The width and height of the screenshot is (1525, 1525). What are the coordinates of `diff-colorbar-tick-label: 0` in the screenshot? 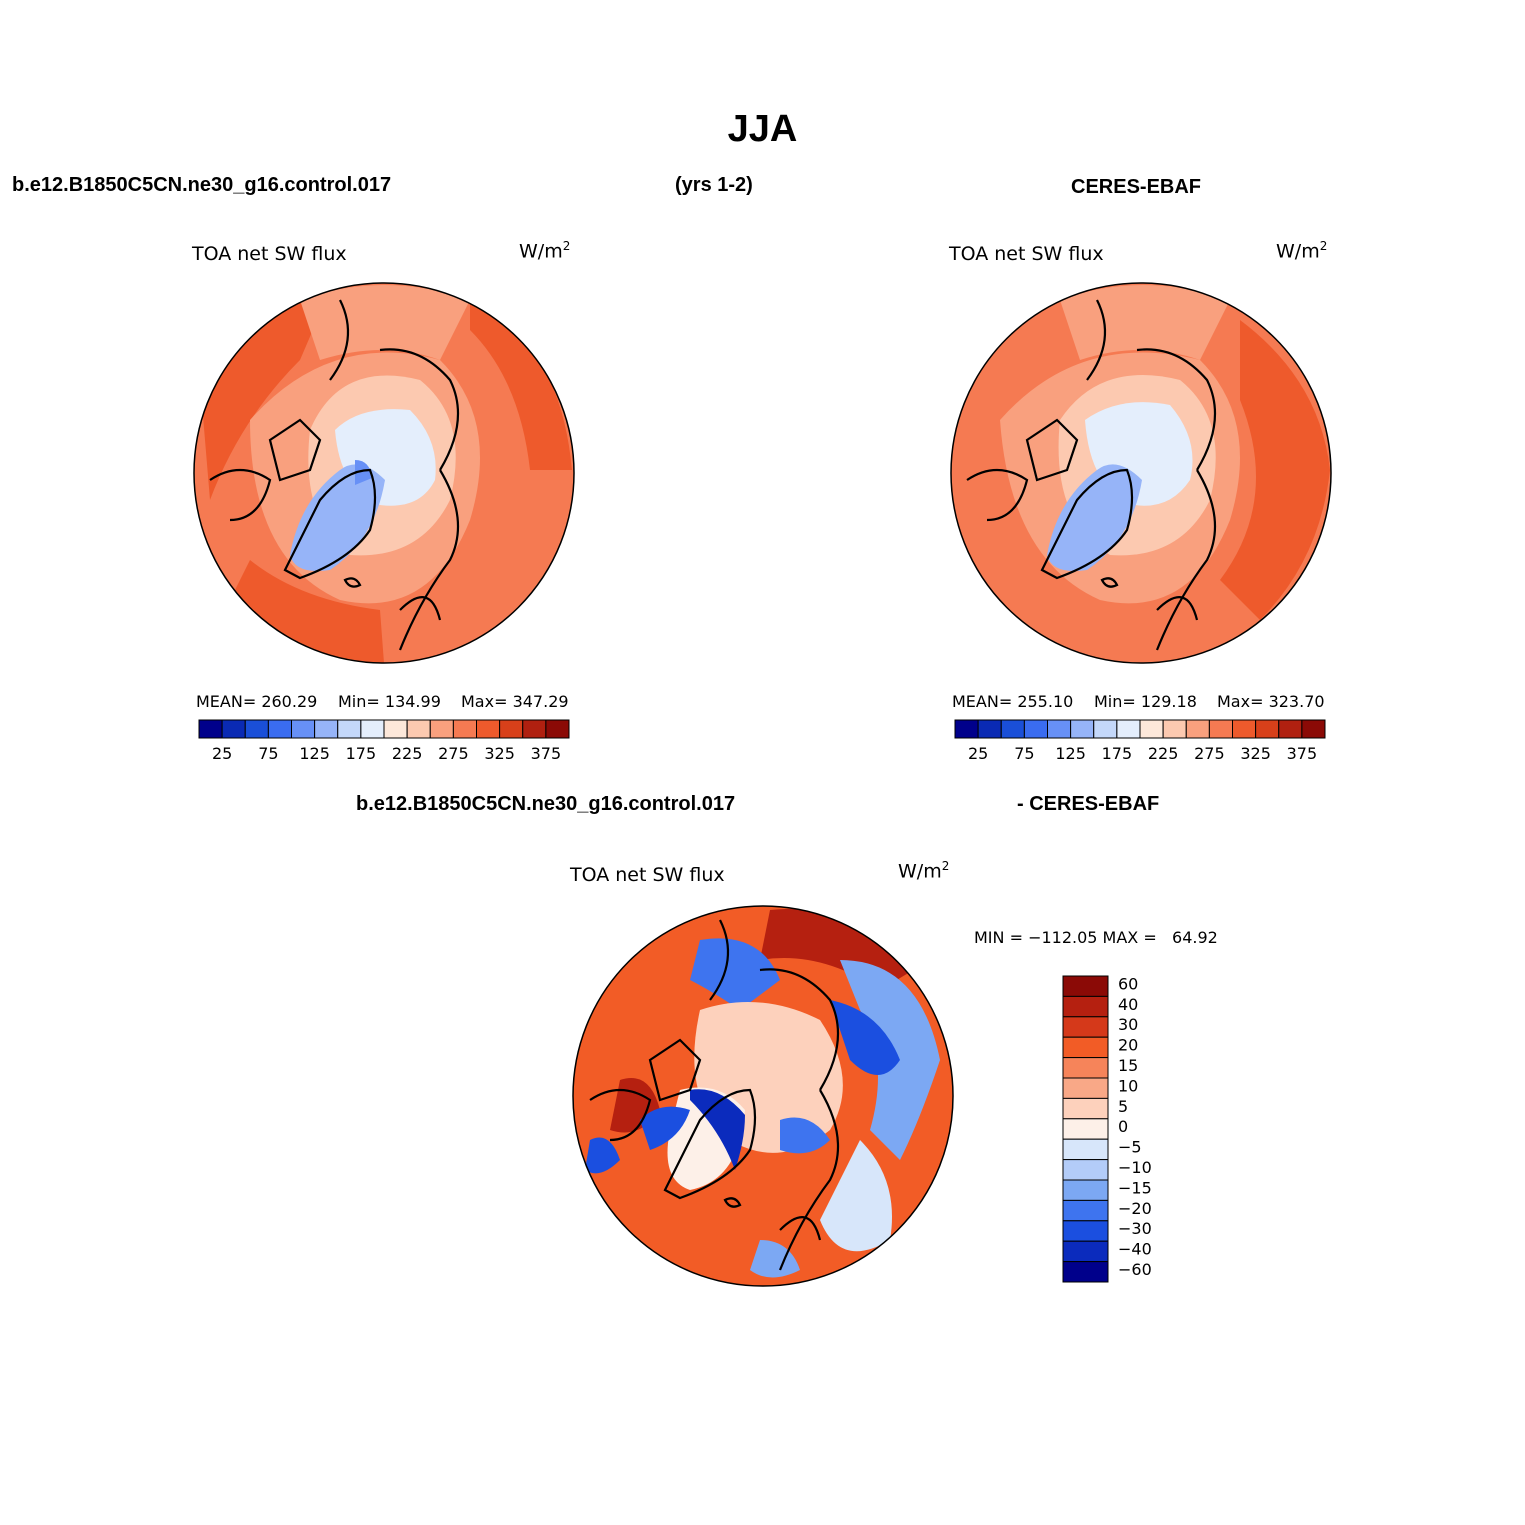 It's located at (1123, 1126).